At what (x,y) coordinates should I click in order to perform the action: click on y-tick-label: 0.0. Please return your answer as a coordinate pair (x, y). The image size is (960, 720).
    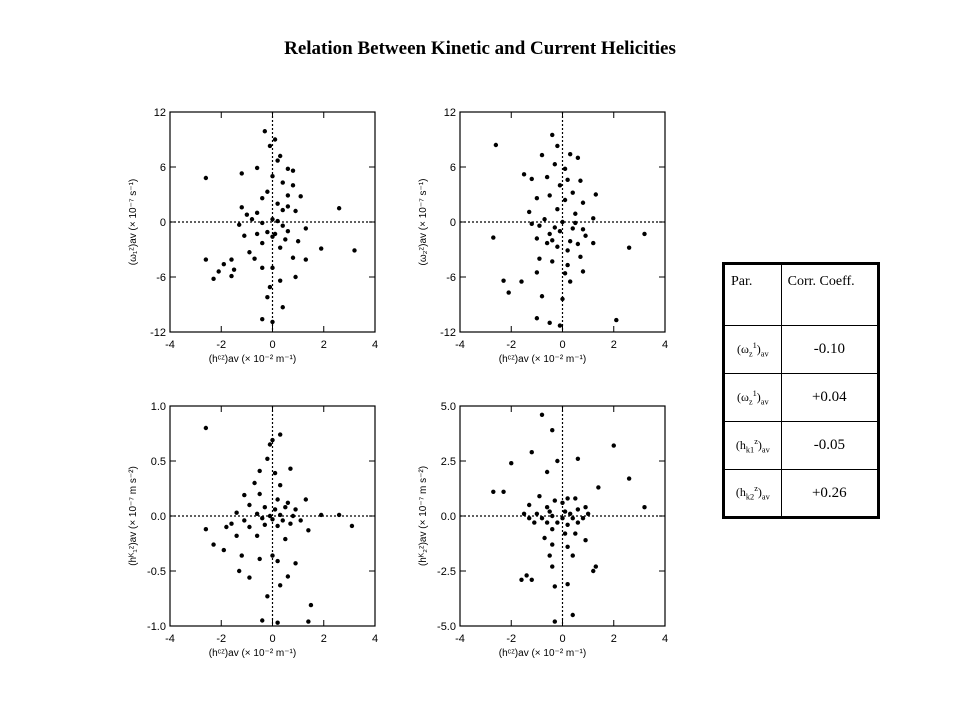
    Looking at the image, I should click on (448, 517).